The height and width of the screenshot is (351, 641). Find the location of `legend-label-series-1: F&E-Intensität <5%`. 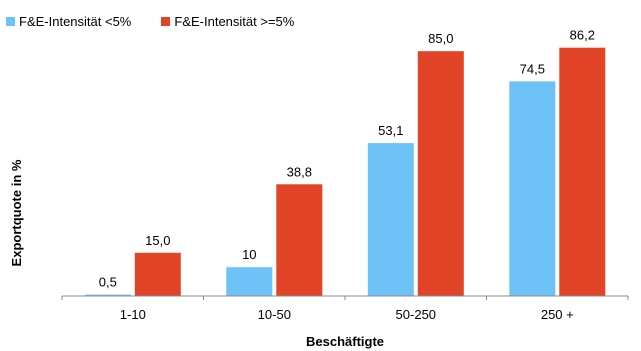

legend-label-series-1: F&E-Intensität <5% is located at coordinates (75, 21).